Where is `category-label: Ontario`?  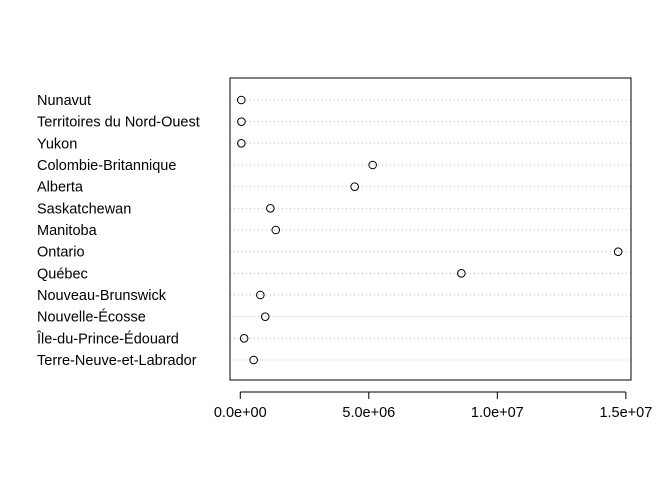 category-label: Ontario is located at coordinates (61, 253).